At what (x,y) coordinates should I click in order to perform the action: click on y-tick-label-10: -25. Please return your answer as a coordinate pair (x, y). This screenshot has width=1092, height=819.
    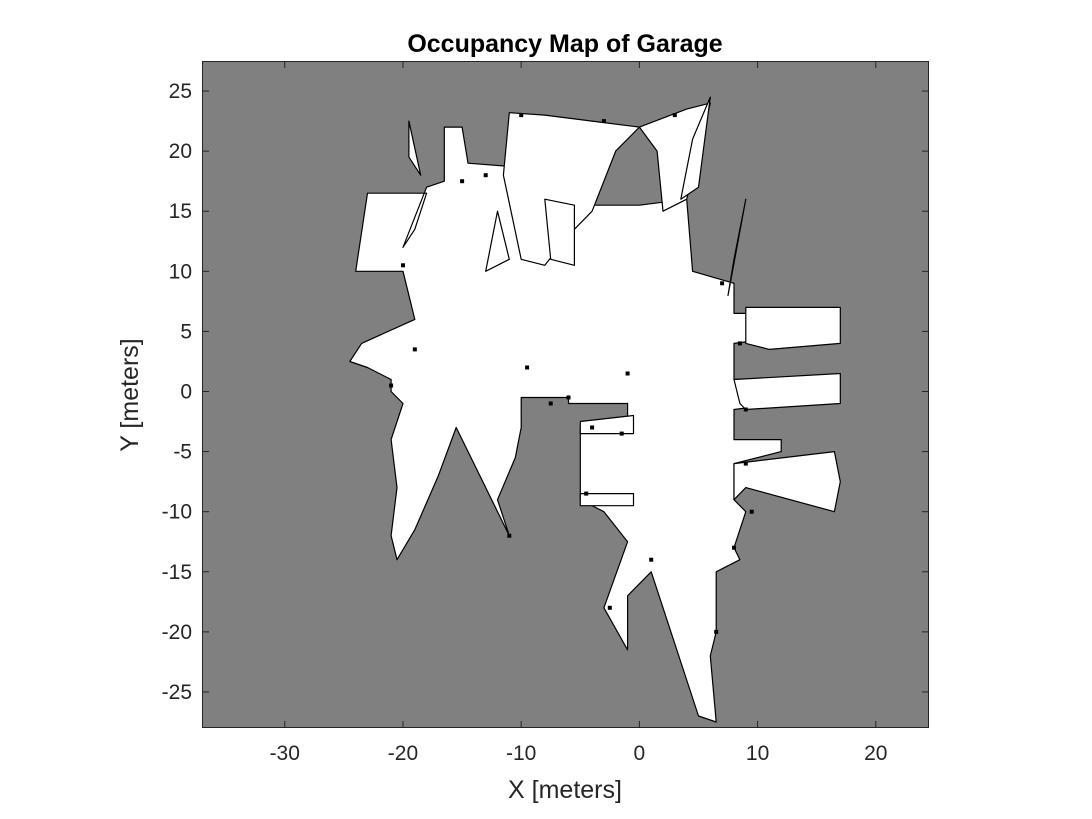
    Looking at the image, I should click on (177, 692).